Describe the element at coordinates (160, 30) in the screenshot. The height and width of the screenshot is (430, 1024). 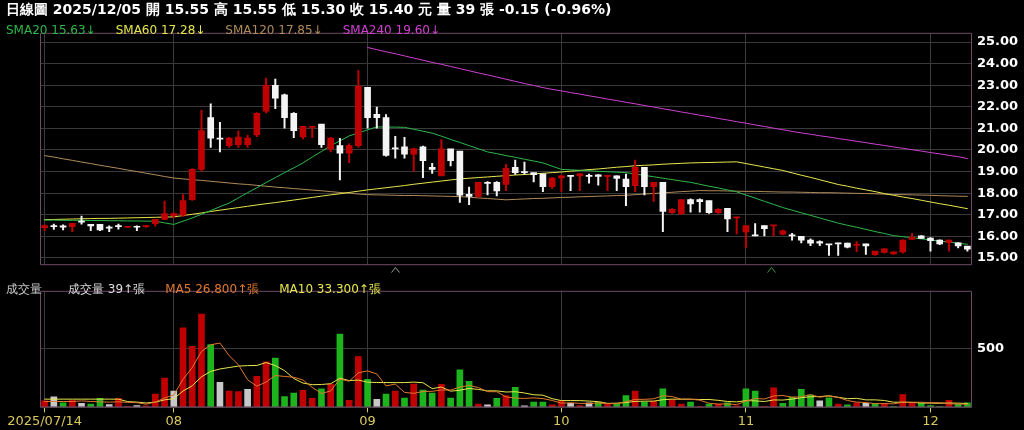
I see `text: SMA60 17.28↓` at that location.